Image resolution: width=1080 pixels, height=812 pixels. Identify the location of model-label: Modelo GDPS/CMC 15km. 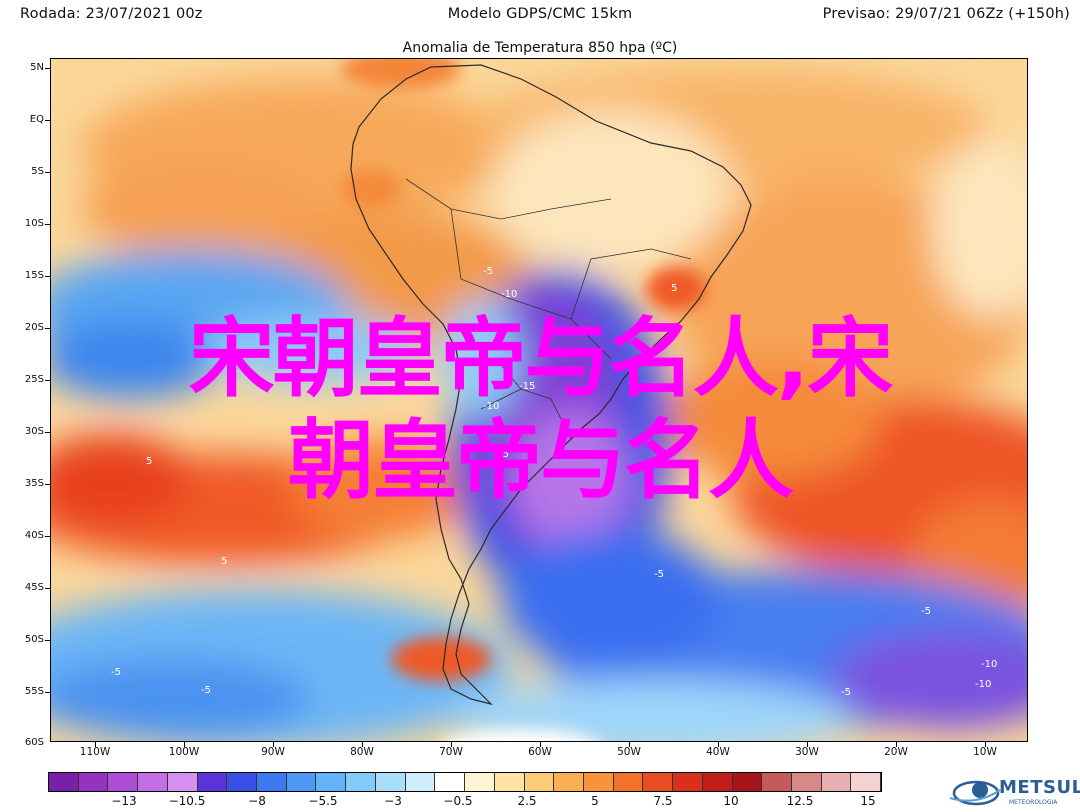
(540, 14).